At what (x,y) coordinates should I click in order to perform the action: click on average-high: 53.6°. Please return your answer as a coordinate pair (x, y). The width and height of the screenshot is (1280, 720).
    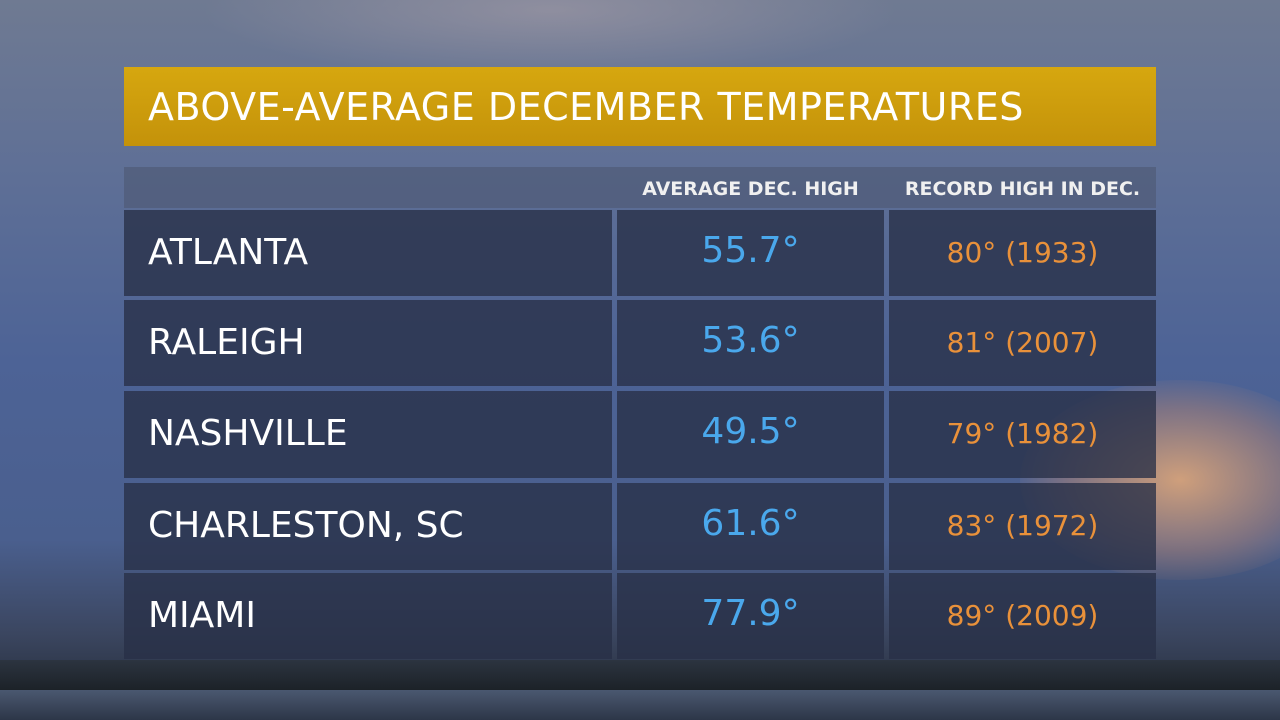
    Looking at the image, I should click on (750, 340).